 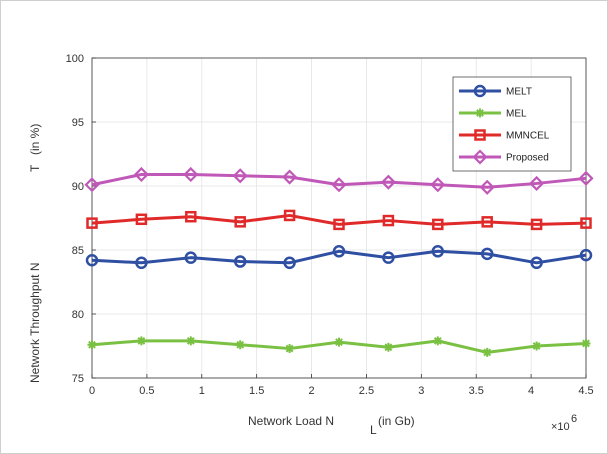 What do you see at coordinates (493, 114) in the screenshot?
I see `legend-entry-mel: MEL` at bounding box center [493, 114].